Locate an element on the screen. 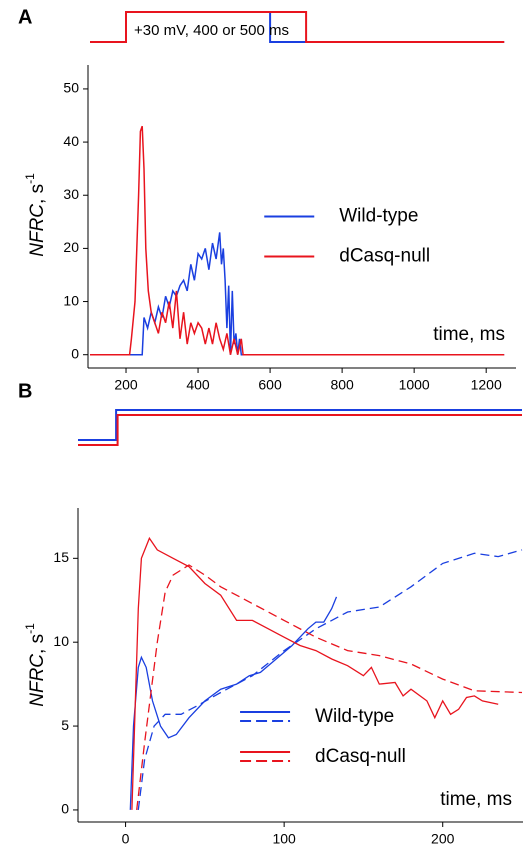 The height and width of the screenshot is (848, 526). x-tick-label: 1000 is located at coordinates (414, 385).